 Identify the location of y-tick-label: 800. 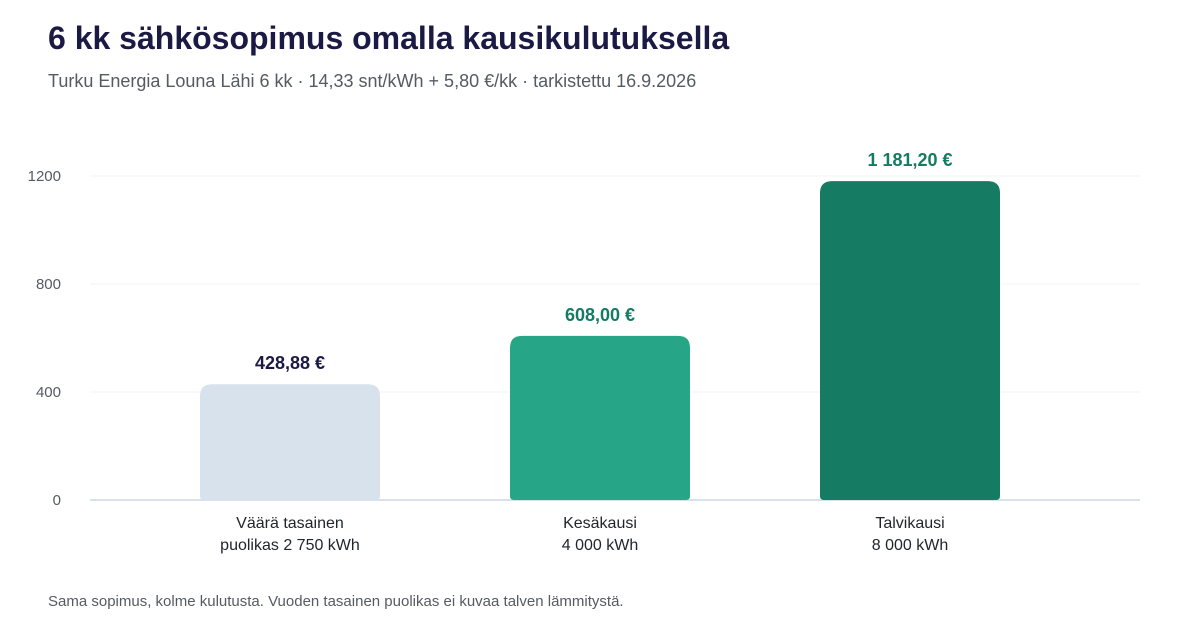
(48, 284).